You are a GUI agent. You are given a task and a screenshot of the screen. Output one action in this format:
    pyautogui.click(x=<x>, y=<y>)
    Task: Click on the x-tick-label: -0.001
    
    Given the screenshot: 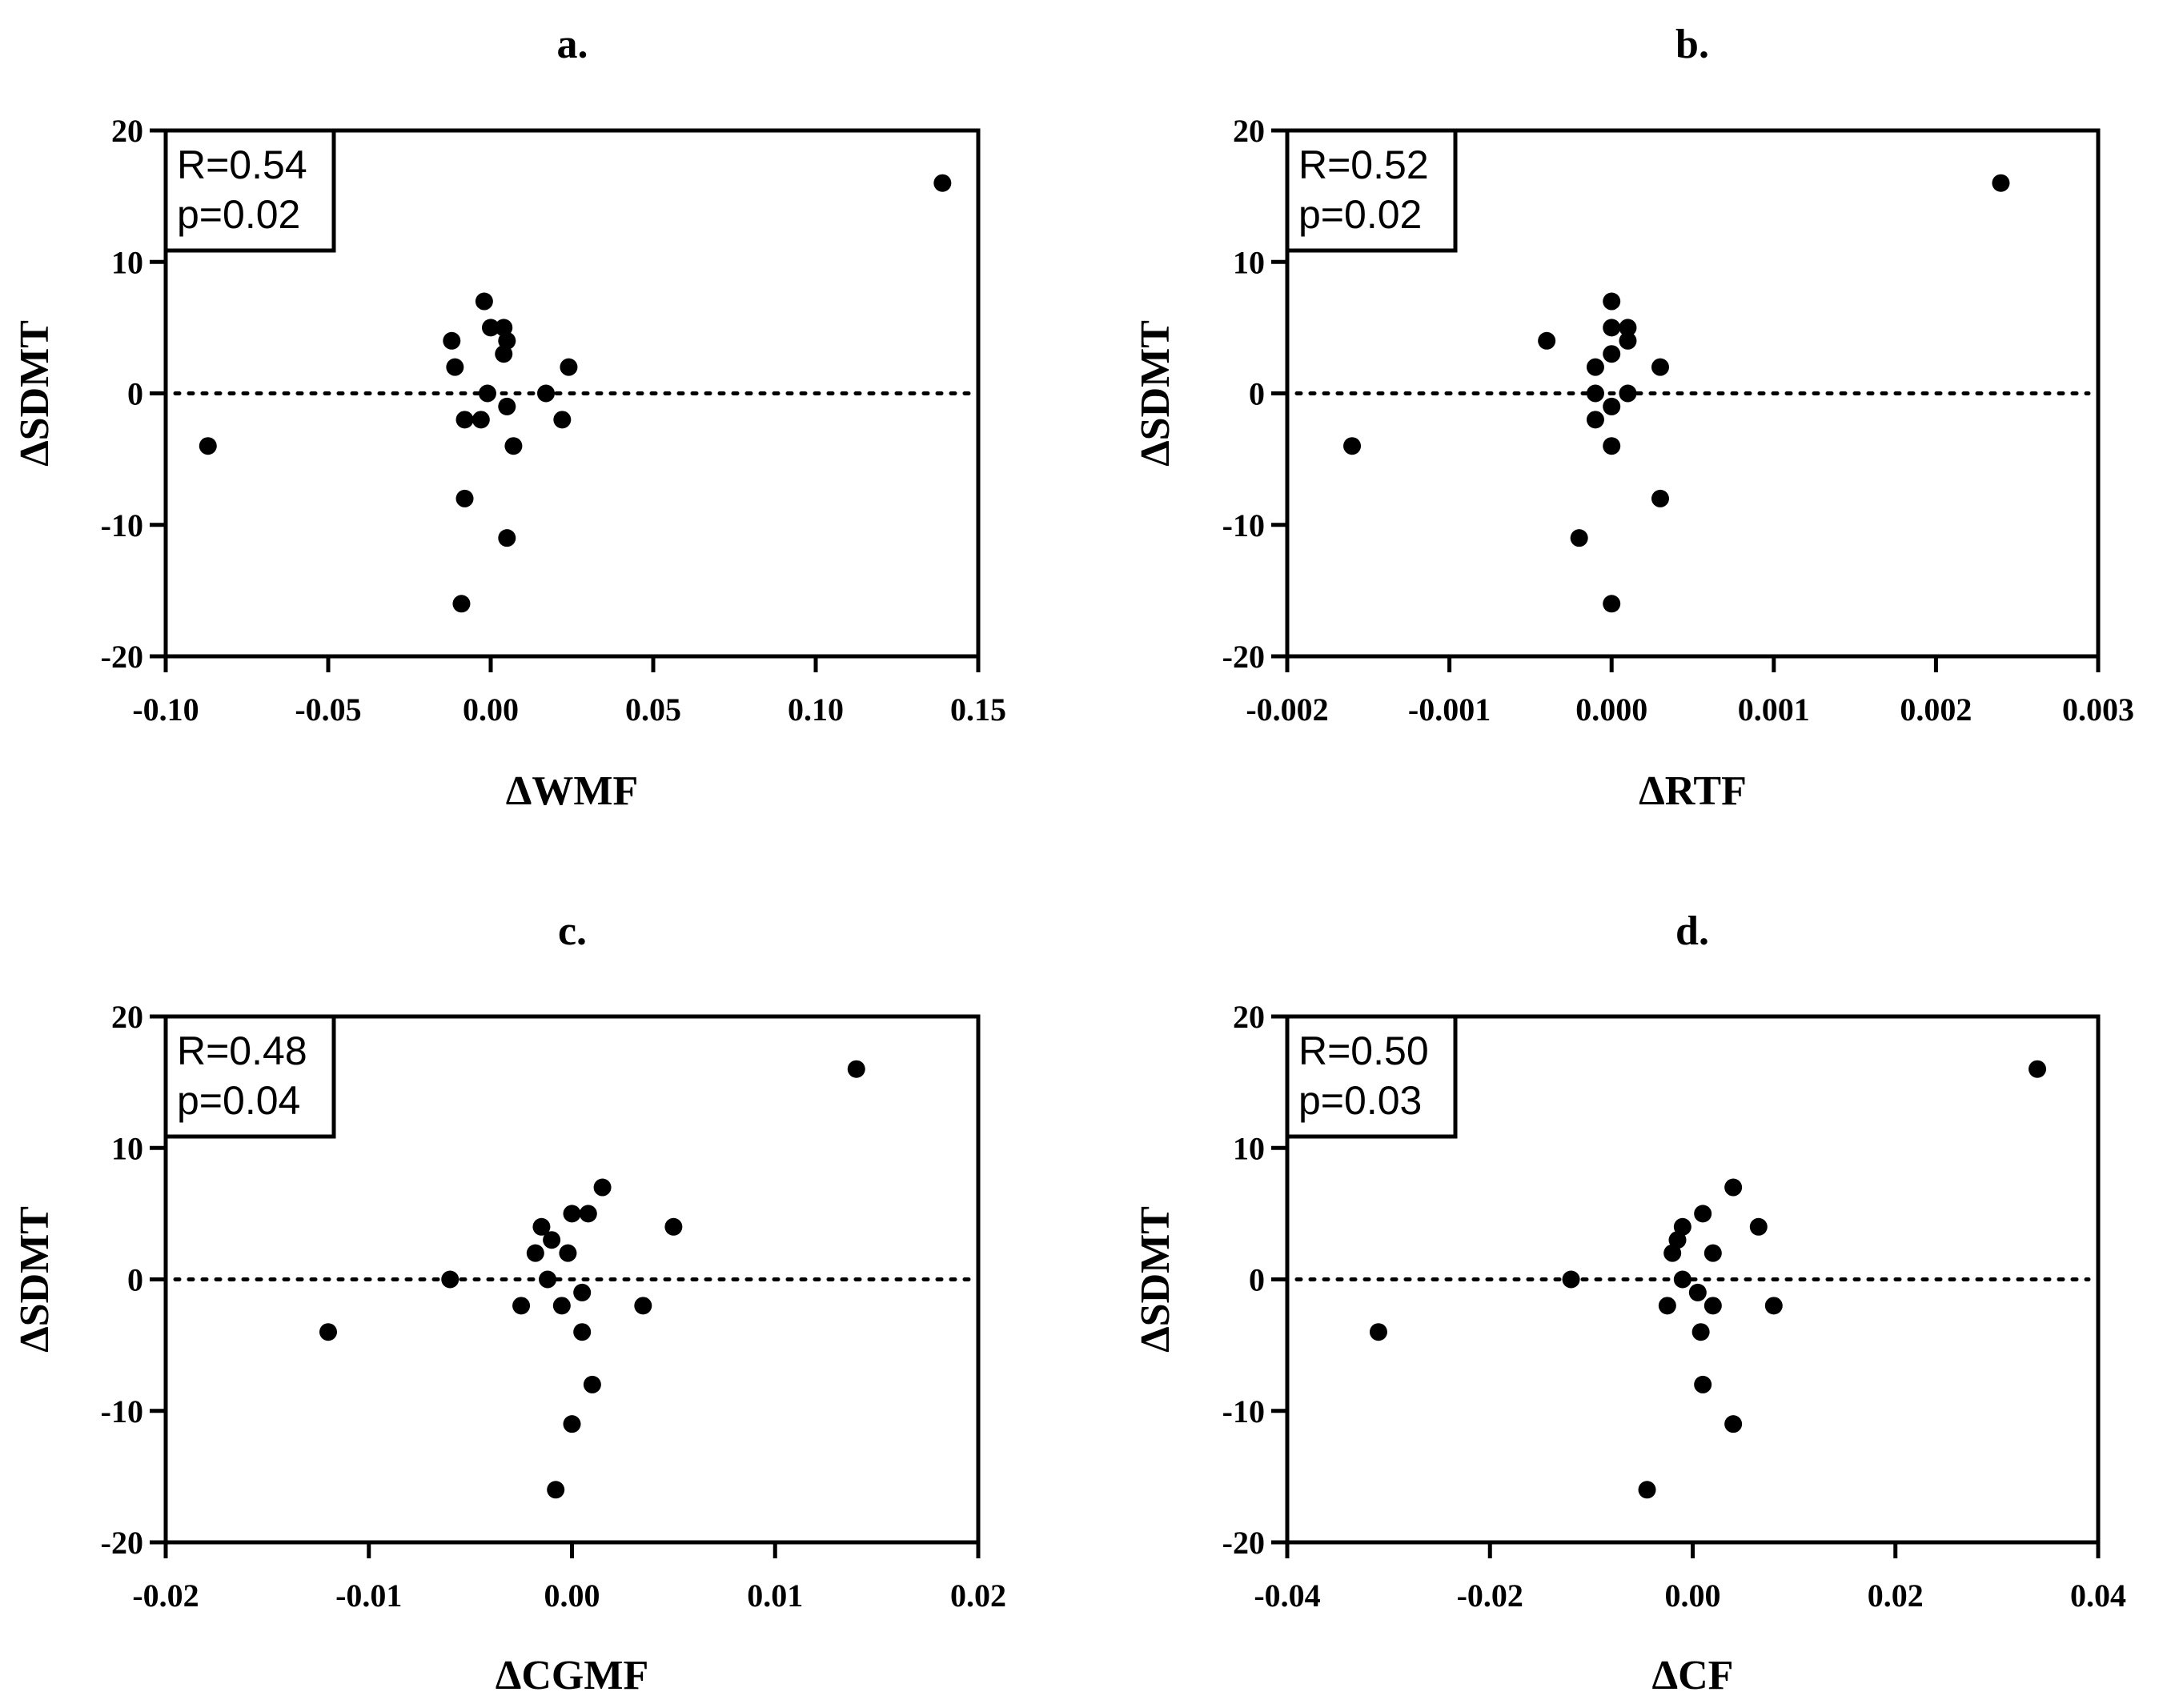 What is the action you would take?
    pyautogui.click(x=1449, y=710)
    